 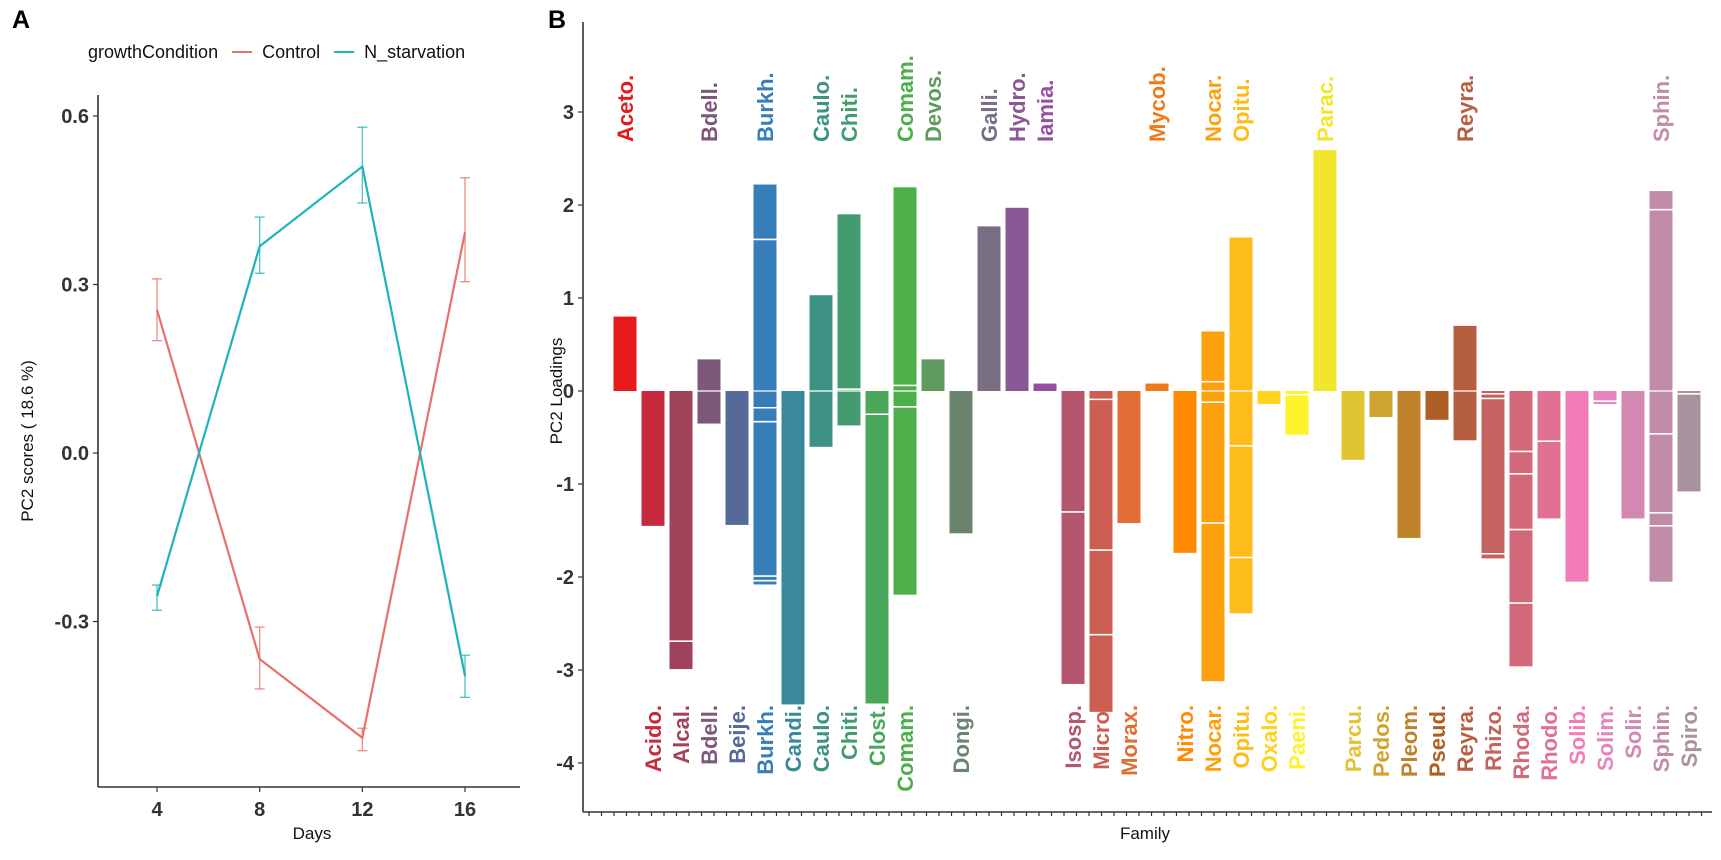 I want to click on bar-galli, so click(x=989, y=308).